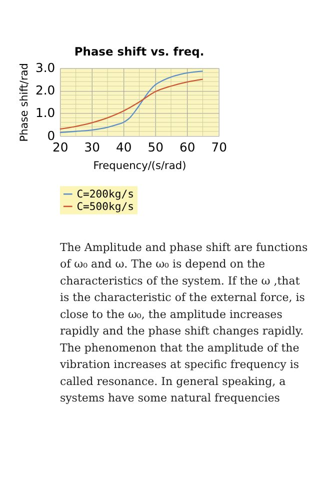 The image size is (320, 480). Describe the element at coordinates (139, 51) in the screenshot. I see `chart-title: Phase shift vs. freq.` at that location.